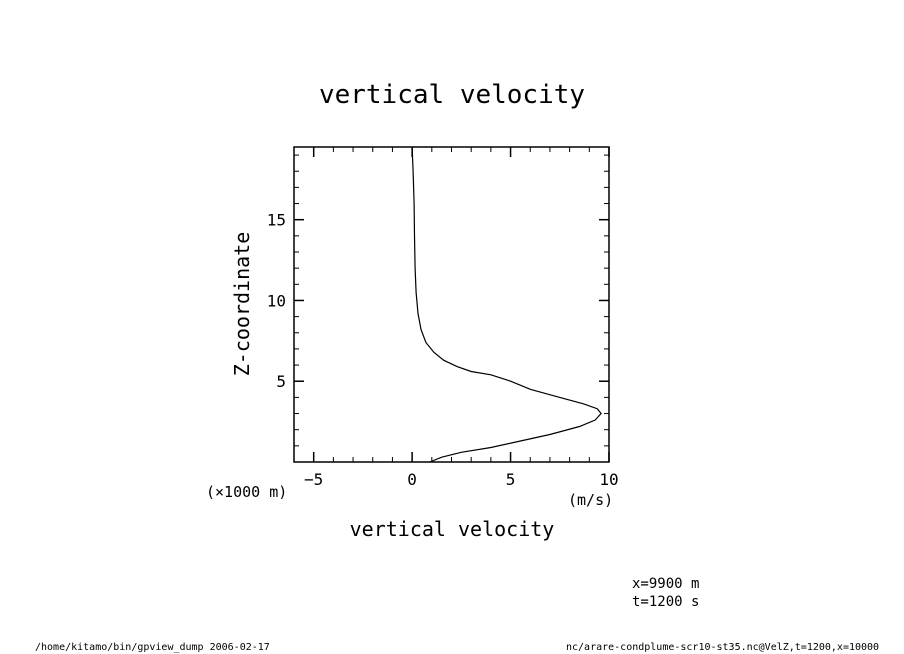 The image size is (904, 654). Describe the element at coordinates (506, 304) in the screenshot. I see `series-line-vertical-velocity` at that location.